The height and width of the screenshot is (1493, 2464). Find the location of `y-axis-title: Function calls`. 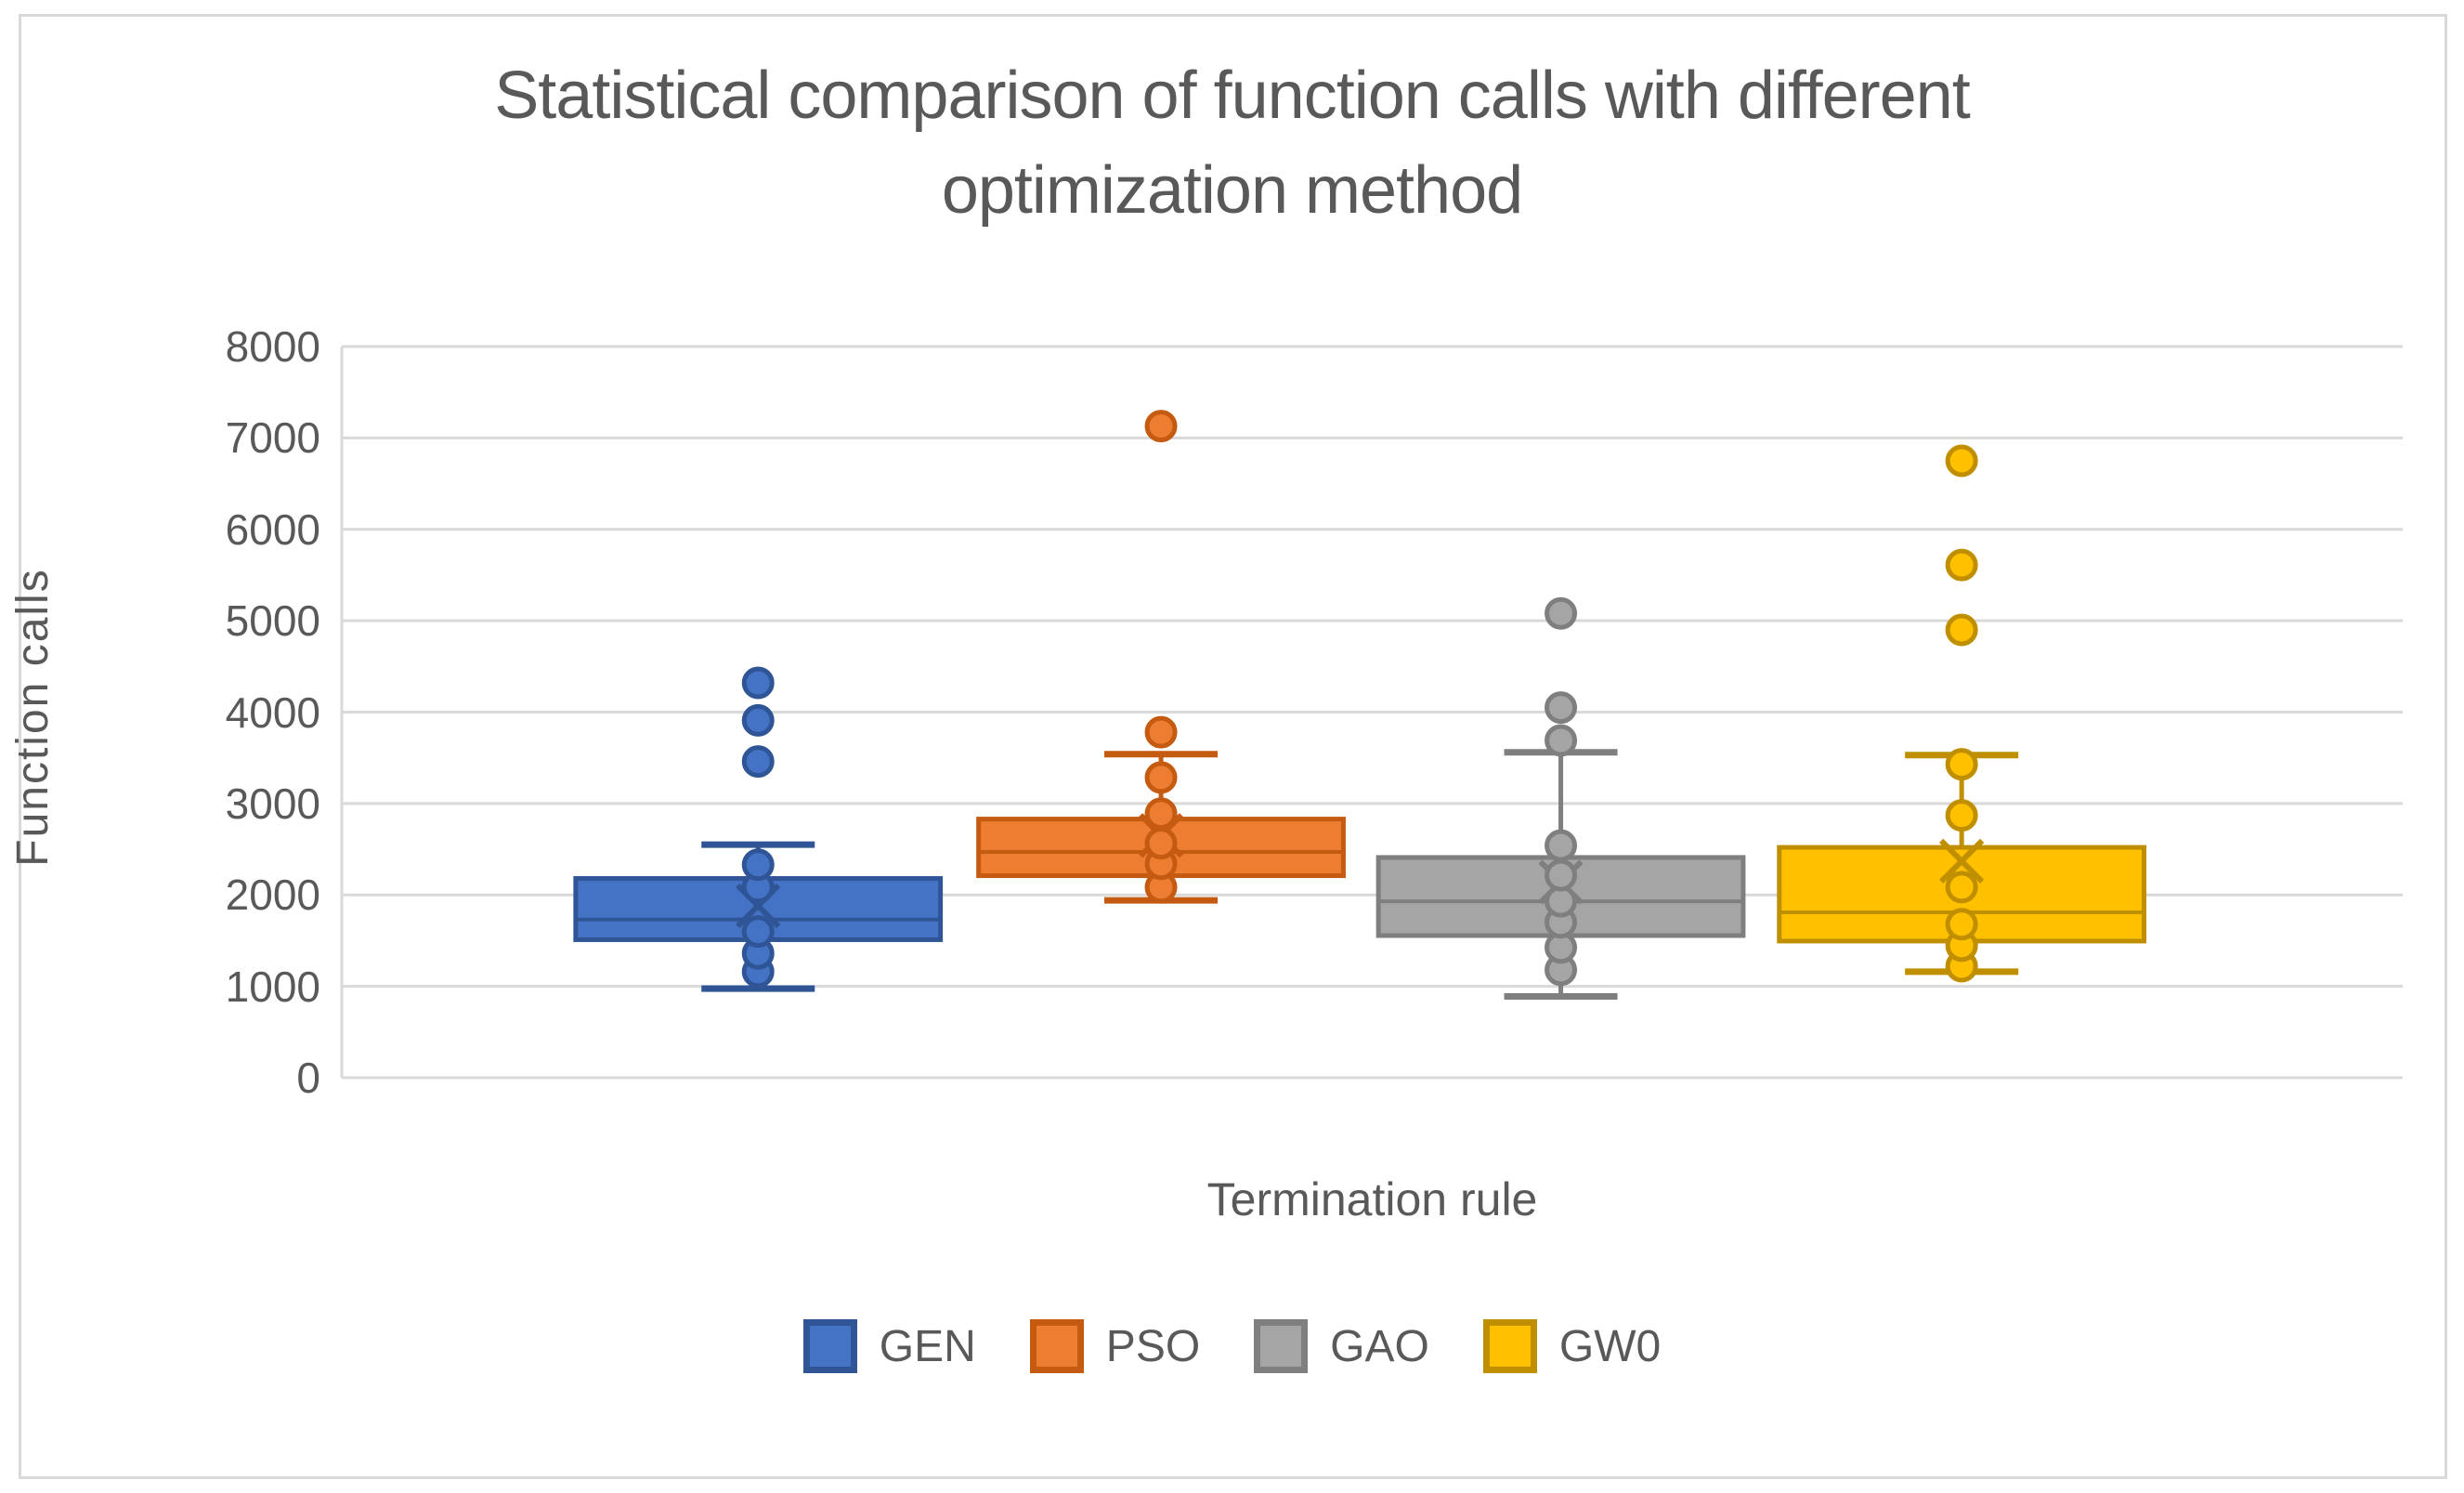

y-axis-title: Function calls is located at coordinates (33, 717).